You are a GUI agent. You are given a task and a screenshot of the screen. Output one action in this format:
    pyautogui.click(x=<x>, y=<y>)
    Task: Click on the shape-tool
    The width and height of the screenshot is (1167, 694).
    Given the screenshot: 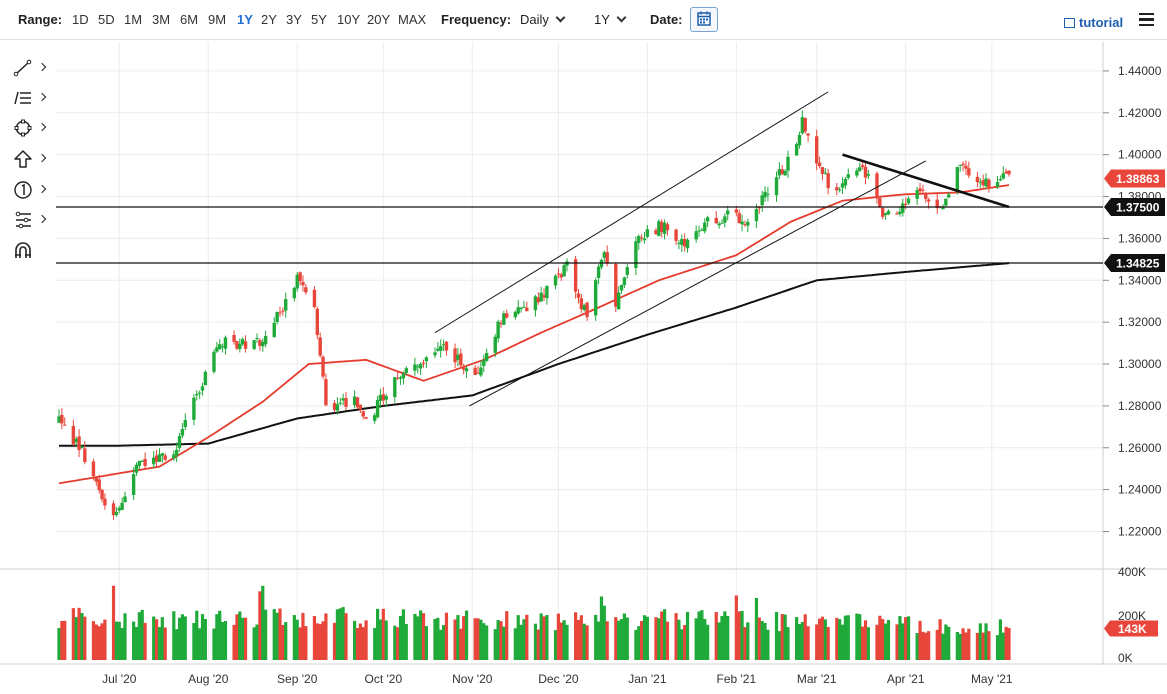 What is the action you would take?
    pyautogui.click(x=30, y=128)
    